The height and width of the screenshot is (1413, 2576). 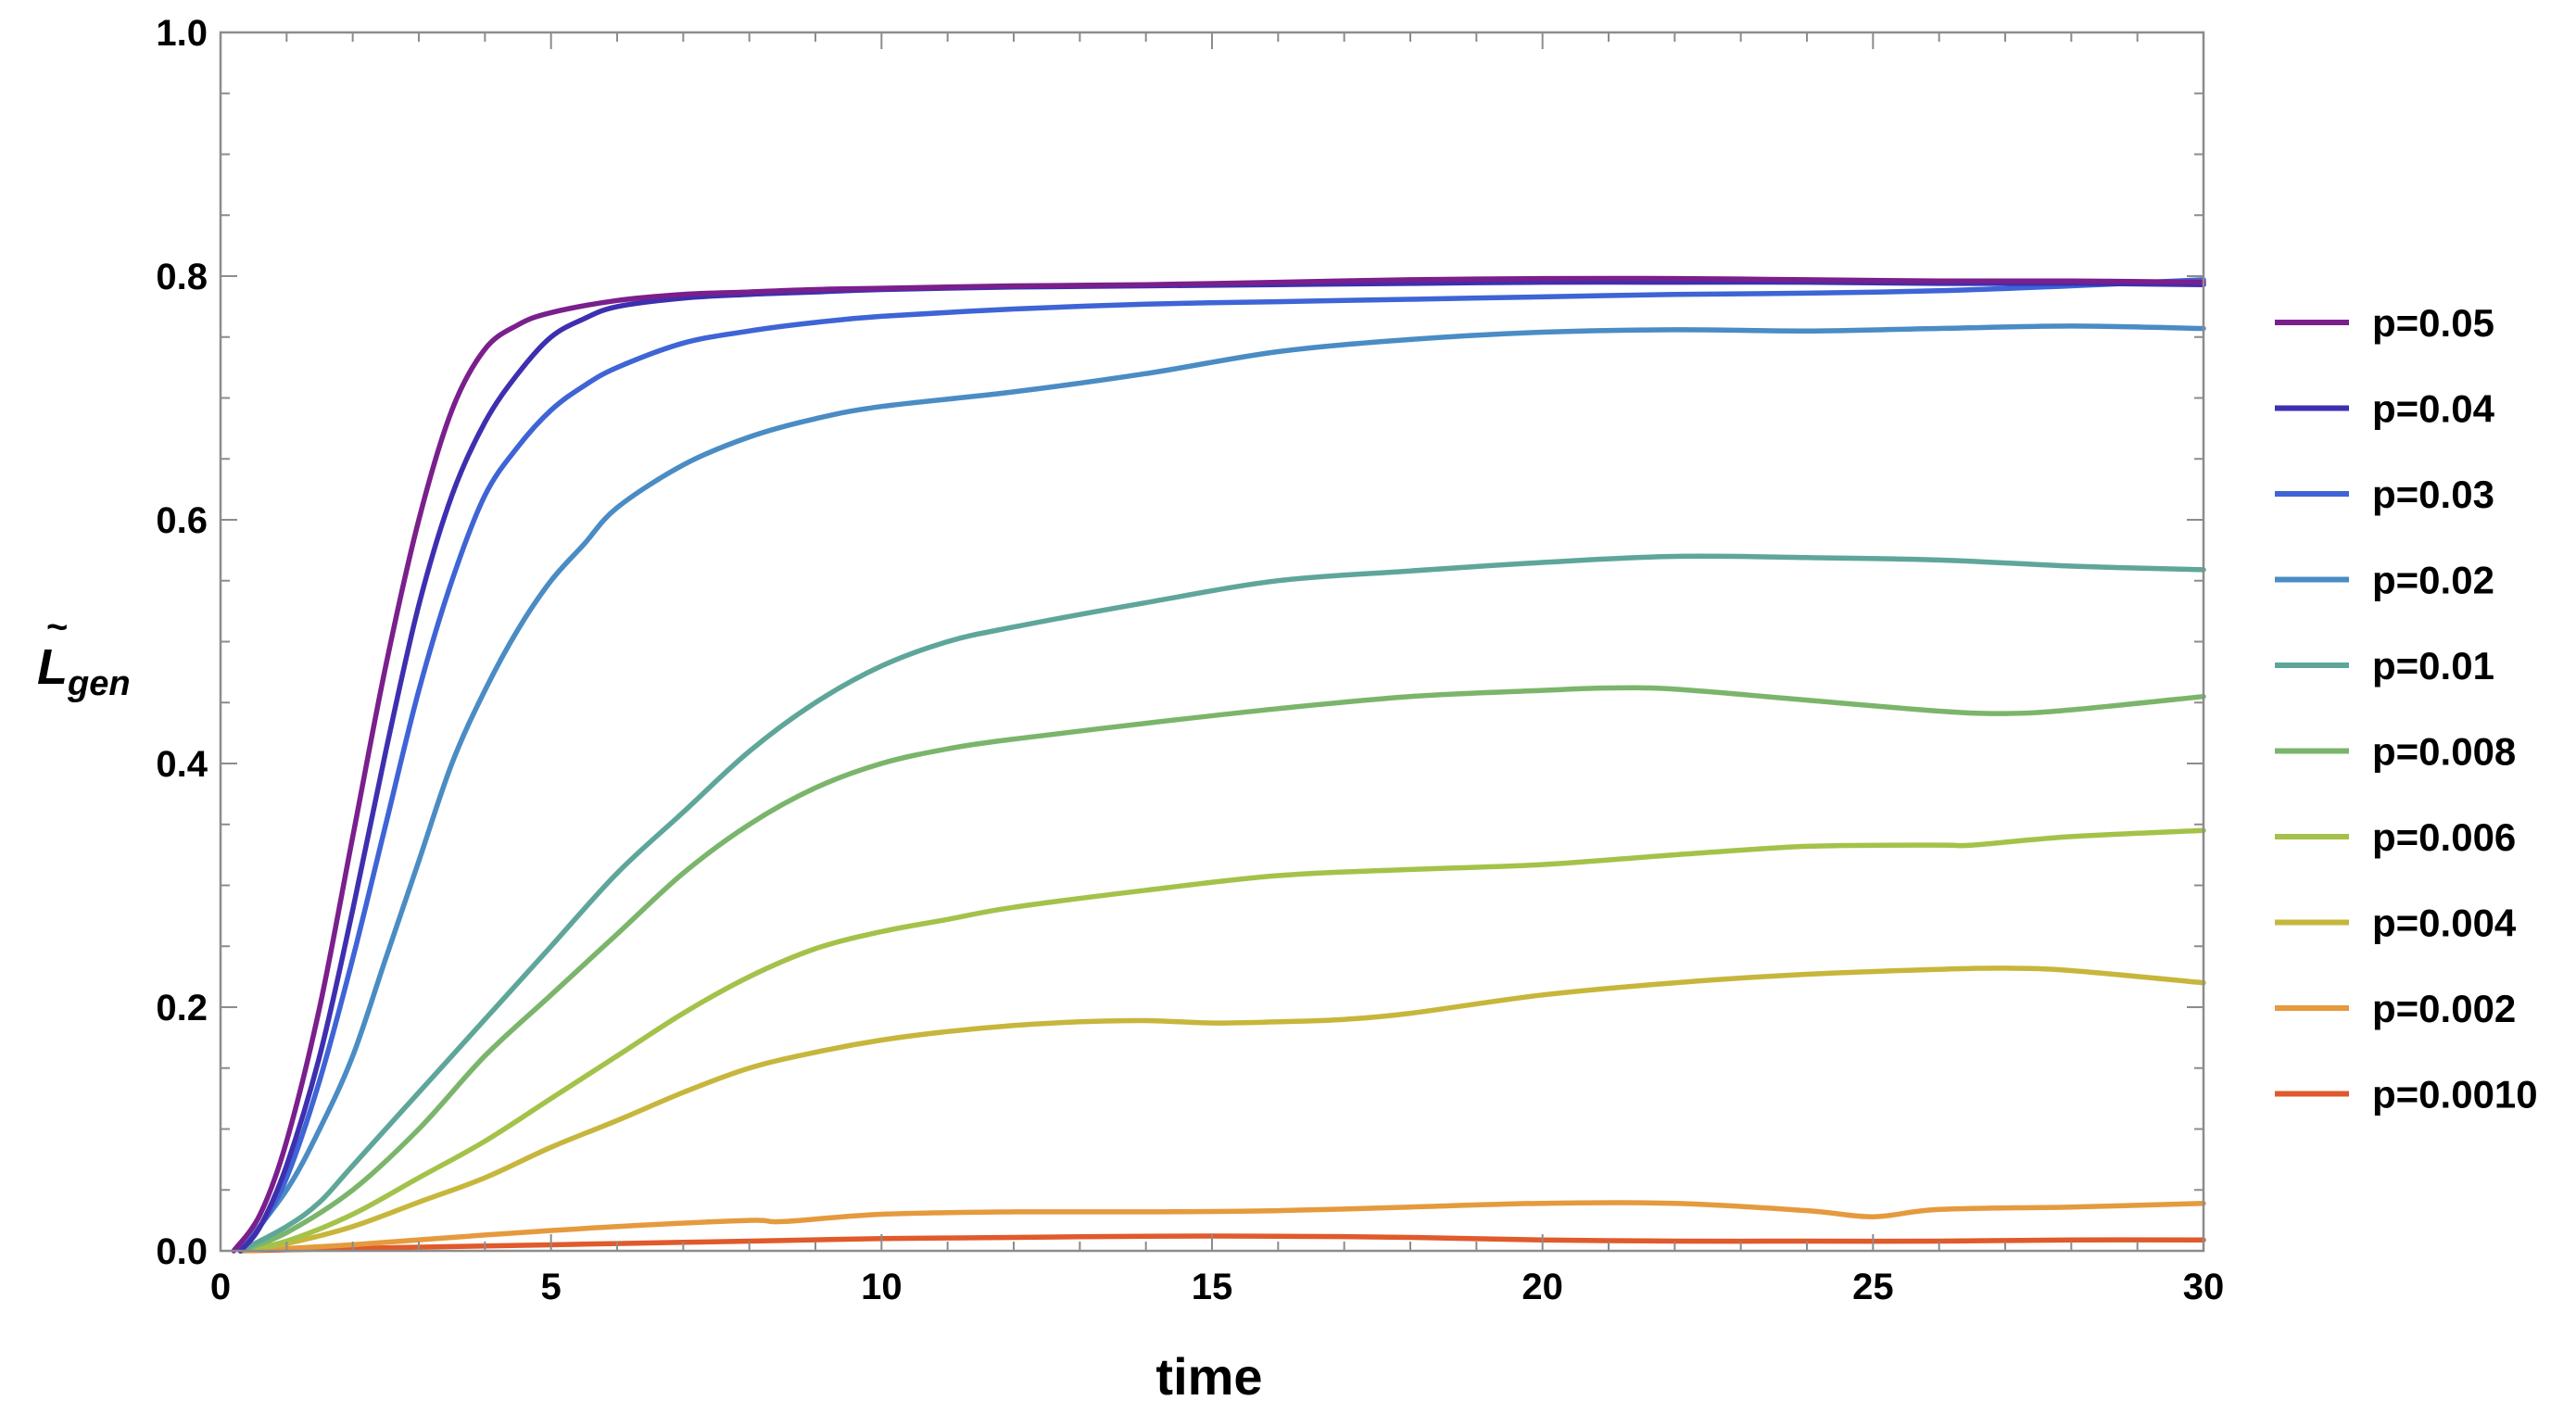 What do you see at coordinates (1543, 1287) in the screenshot?
I see `x-tick-label: 20` at bounding box center [1543, 1287].